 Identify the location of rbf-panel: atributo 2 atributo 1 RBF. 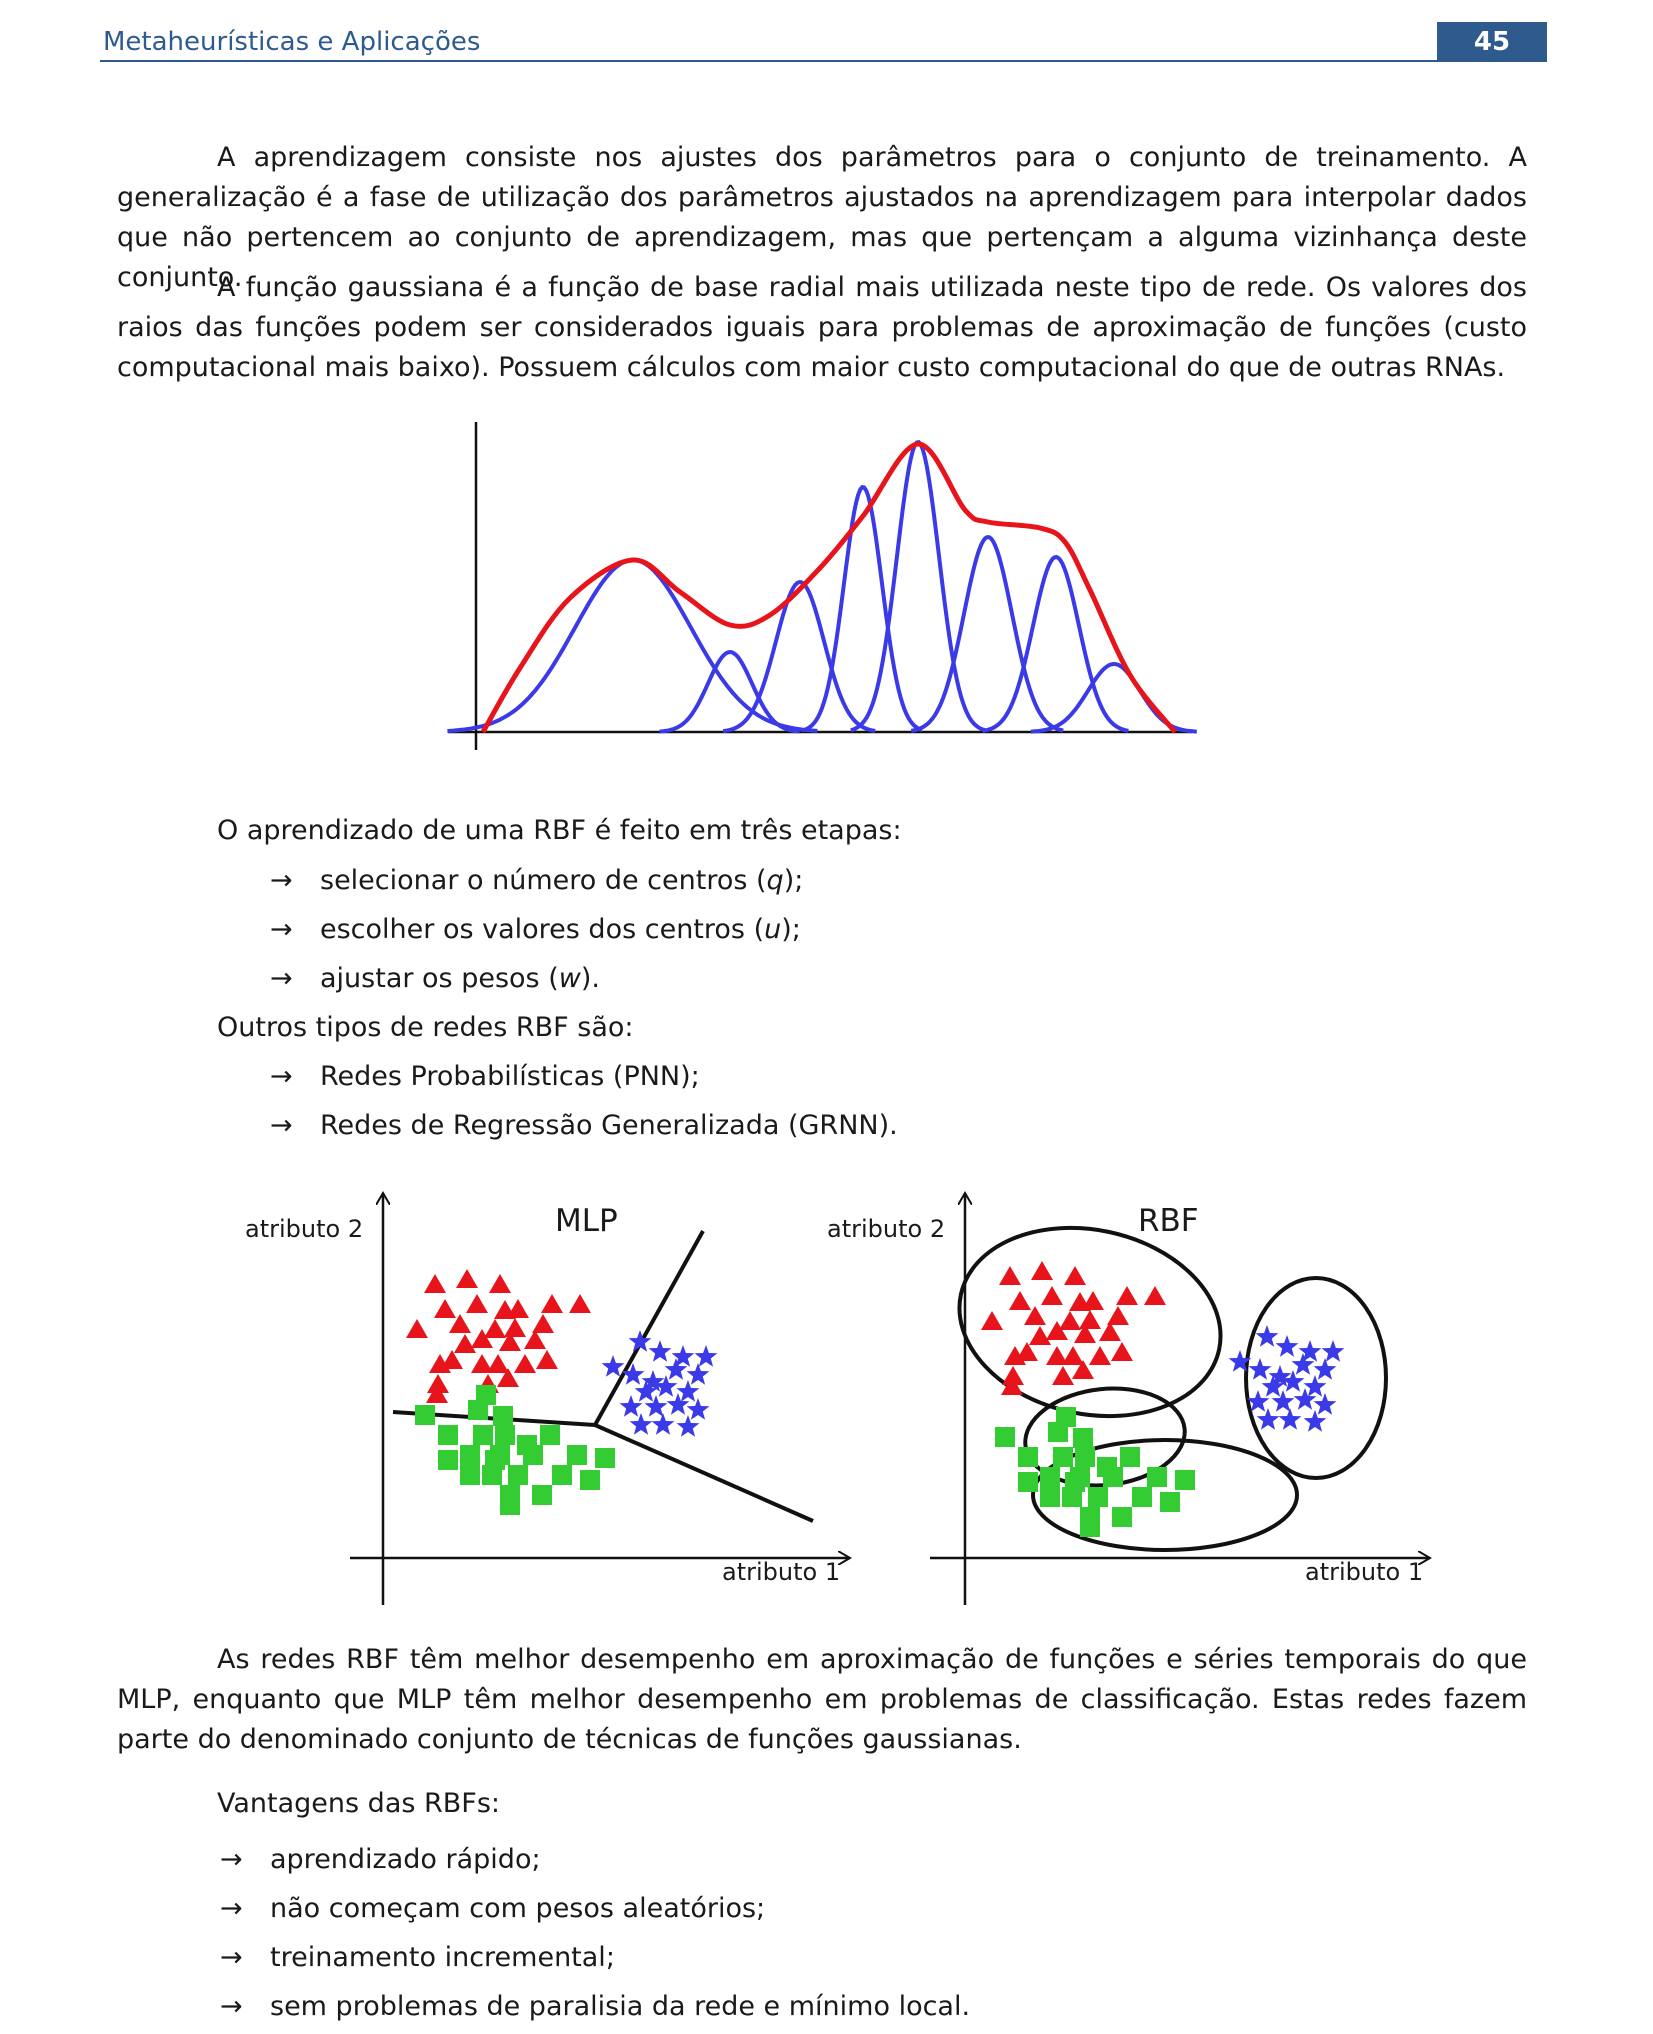
(1128, 1399).